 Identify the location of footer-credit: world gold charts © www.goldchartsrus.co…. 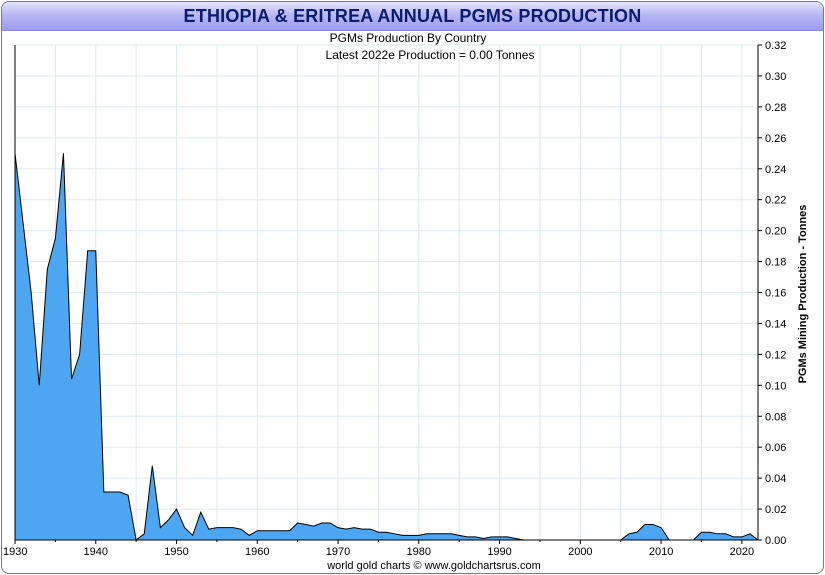
(433, 566).